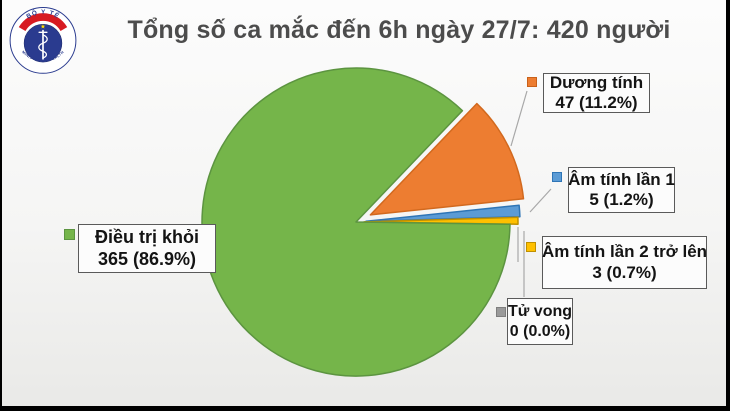 The height and width of the screenshot is (411, 730). I want to click on letterbox-right-bar, so click(728, 205).